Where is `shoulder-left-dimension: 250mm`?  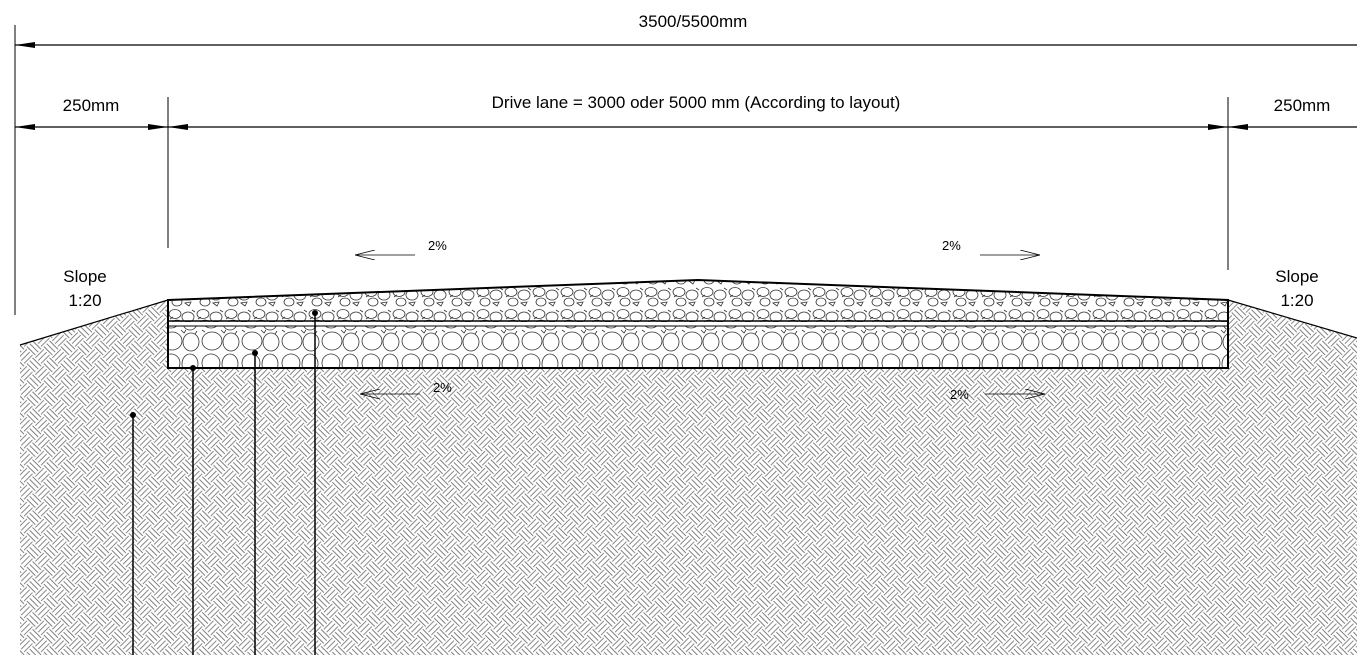
shoulder-left-dimension: 250mm is located at coordinates (91, 105).